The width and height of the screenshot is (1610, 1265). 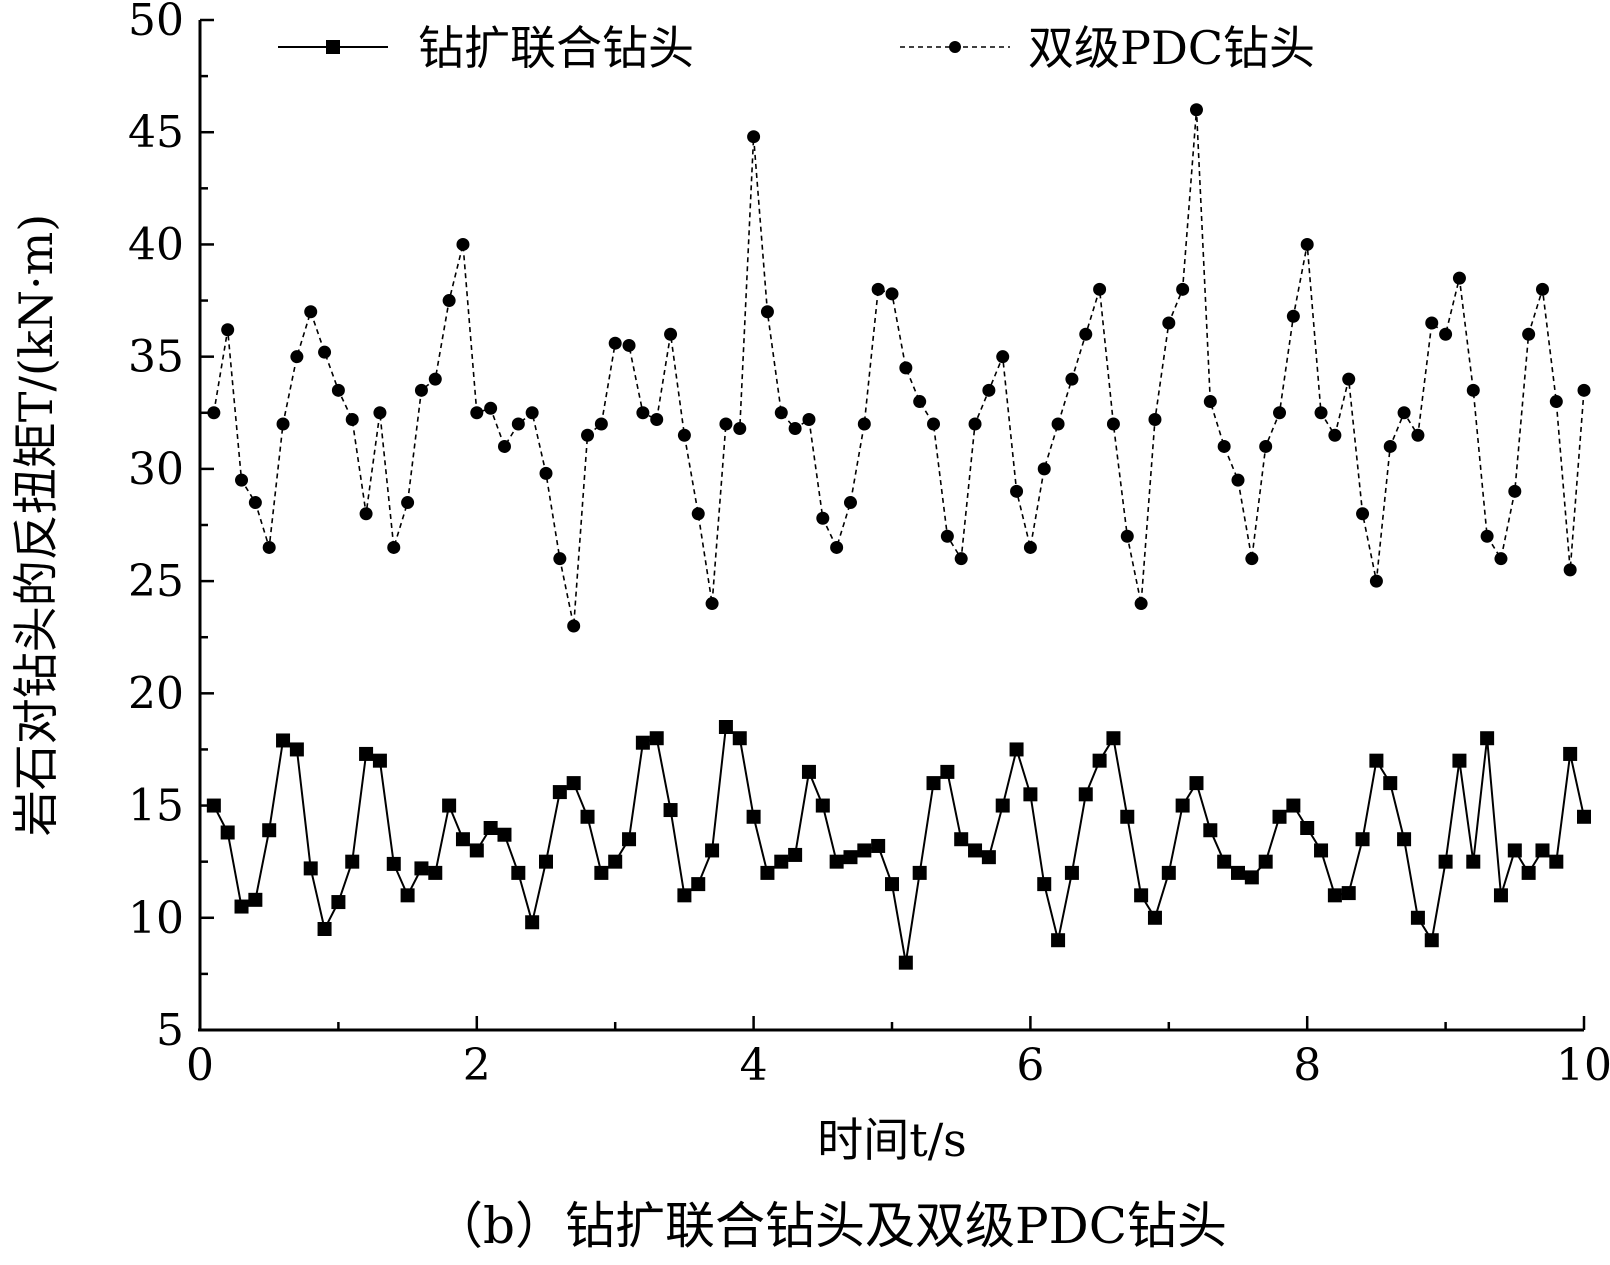 I want to click on y-tick-label: 5, so click(x=170, y=1030).